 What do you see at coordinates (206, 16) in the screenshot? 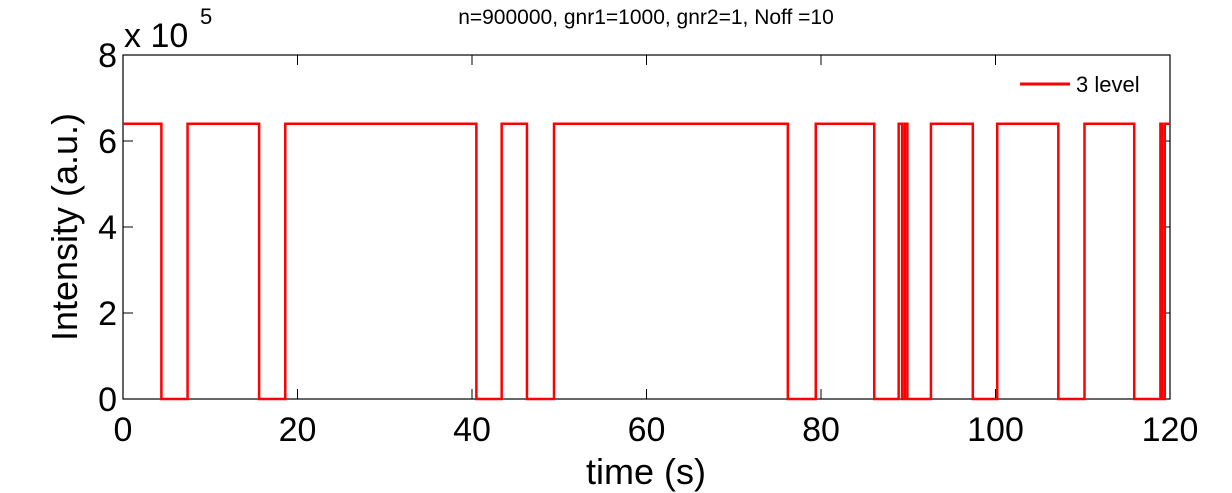
I see `y-multiplier-exponent: 5` at bounding box center [206, 16].